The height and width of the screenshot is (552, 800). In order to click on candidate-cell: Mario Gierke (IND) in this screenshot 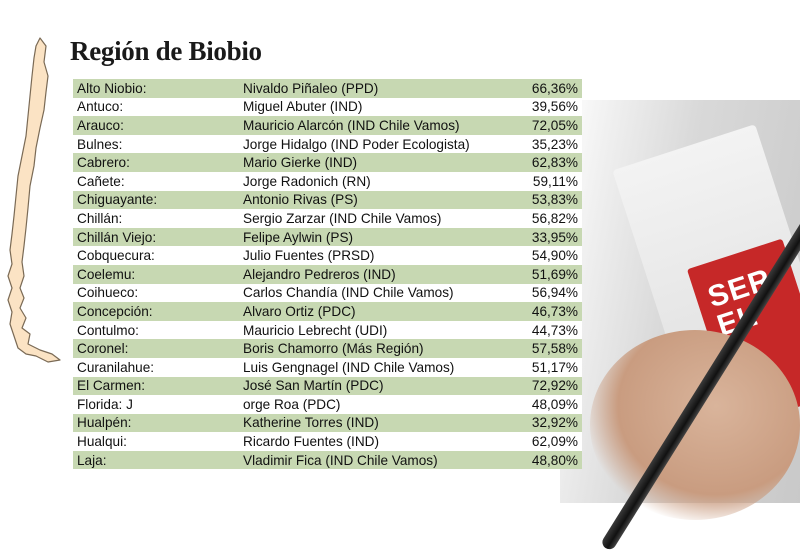, I will do `click(378, 162)`.